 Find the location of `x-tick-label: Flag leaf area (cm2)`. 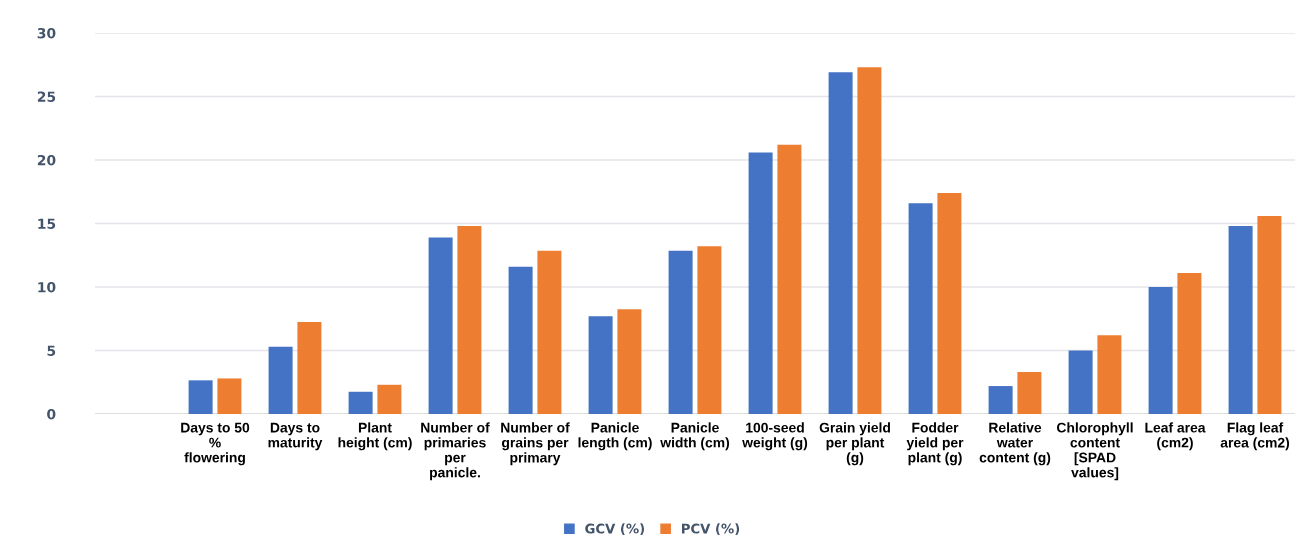

x-tick-label: Flag leaf area (cm2) is located at coordinates (1255, 436).